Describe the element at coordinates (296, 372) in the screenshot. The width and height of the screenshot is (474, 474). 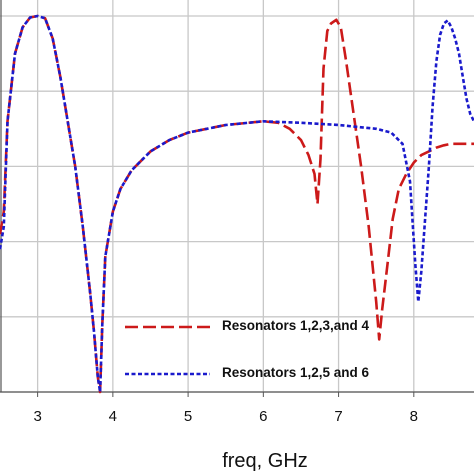
I see `legend-label-series-2: Resonators 1,2,5 and 6` at that location.